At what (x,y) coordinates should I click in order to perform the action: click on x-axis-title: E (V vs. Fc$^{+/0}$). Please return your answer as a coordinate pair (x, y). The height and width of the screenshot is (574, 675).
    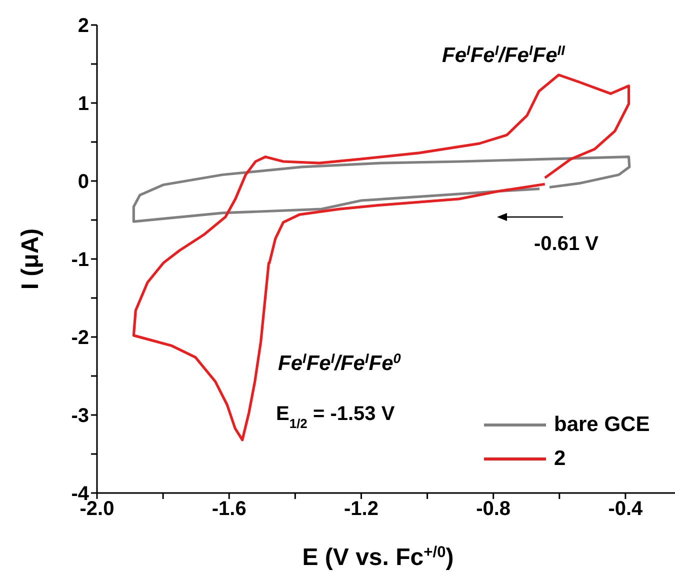
    Looking at the image, I should click on (378, 557).